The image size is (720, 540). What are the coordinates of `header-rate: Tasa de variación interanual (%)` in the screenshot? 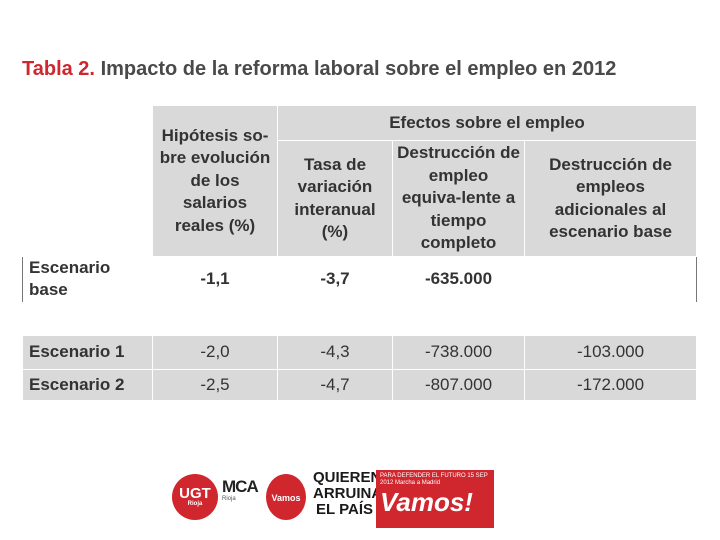 It's located at (335, 198).